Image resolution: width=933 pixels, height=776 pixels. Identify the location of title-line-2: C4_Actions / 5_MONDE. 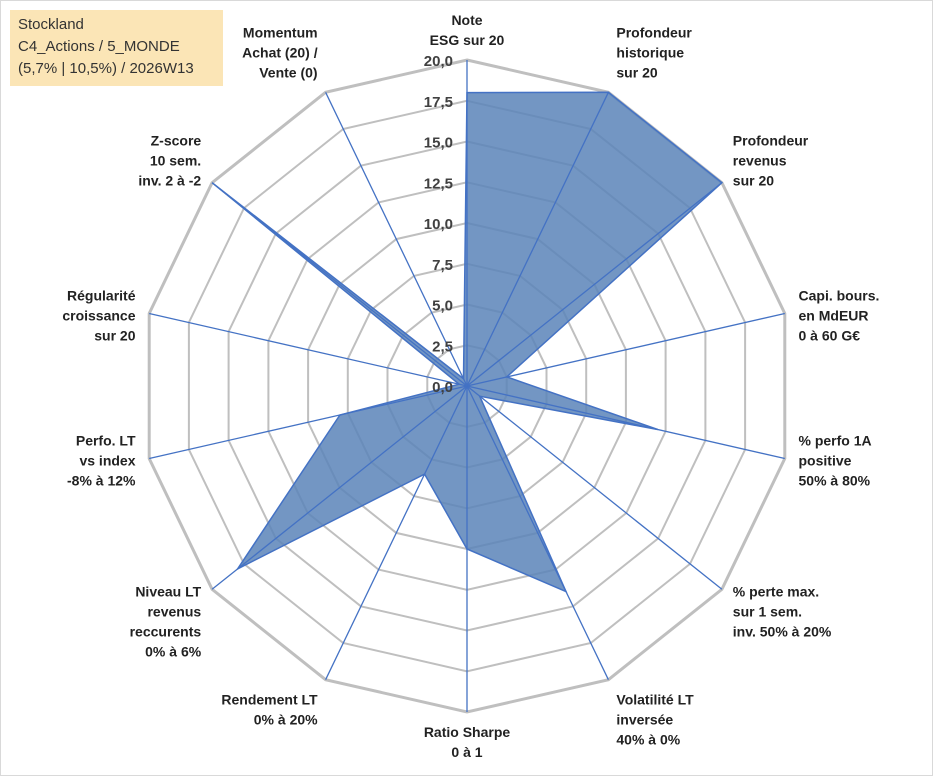
(99, 46).